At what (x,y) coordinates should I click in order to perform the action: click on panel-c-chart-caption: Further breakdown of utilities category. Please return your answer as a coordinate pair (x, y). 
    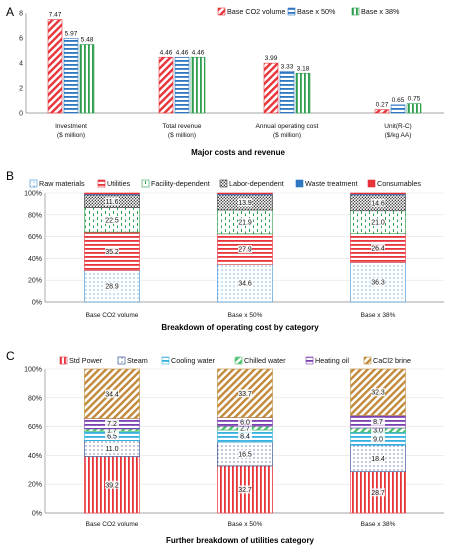
    Looking at the image, I should click on (240, 540).